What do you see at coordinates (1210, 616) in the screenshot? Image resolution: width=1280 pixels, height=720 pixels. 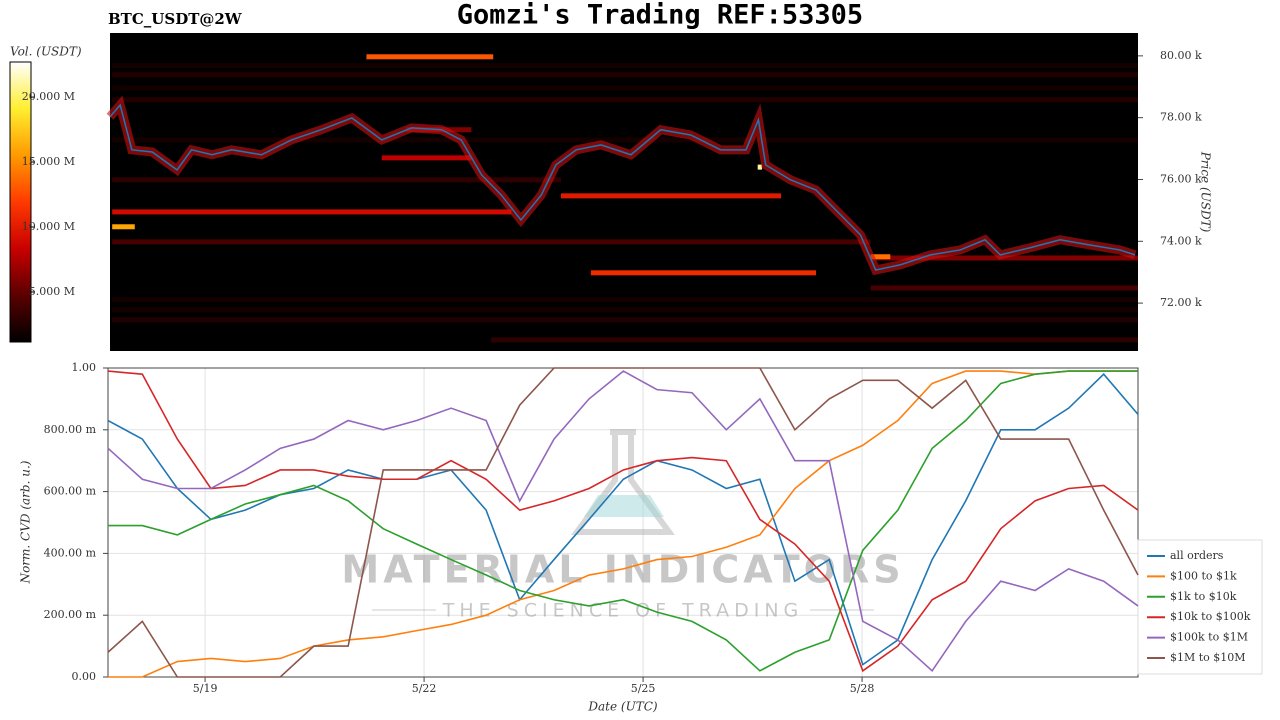 I see `legend-label: $10k to $100k` at bounding box center [1210, 616].